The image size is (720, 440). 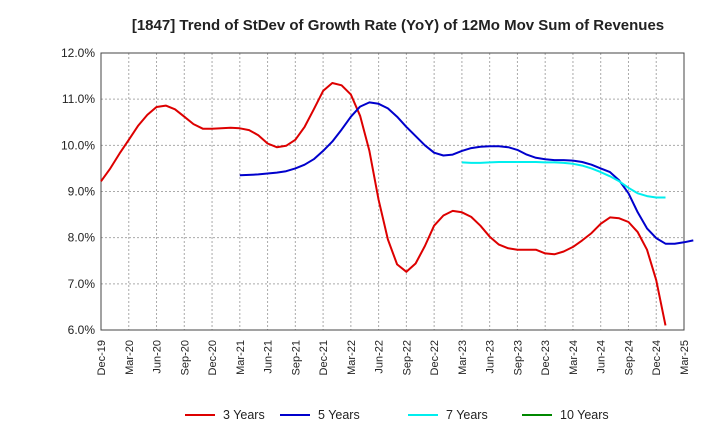 What do you see at coordinates (657, 357) in the screenshot?
I see `x-tick-label: Dec-24` at bounding box center [657, 357].